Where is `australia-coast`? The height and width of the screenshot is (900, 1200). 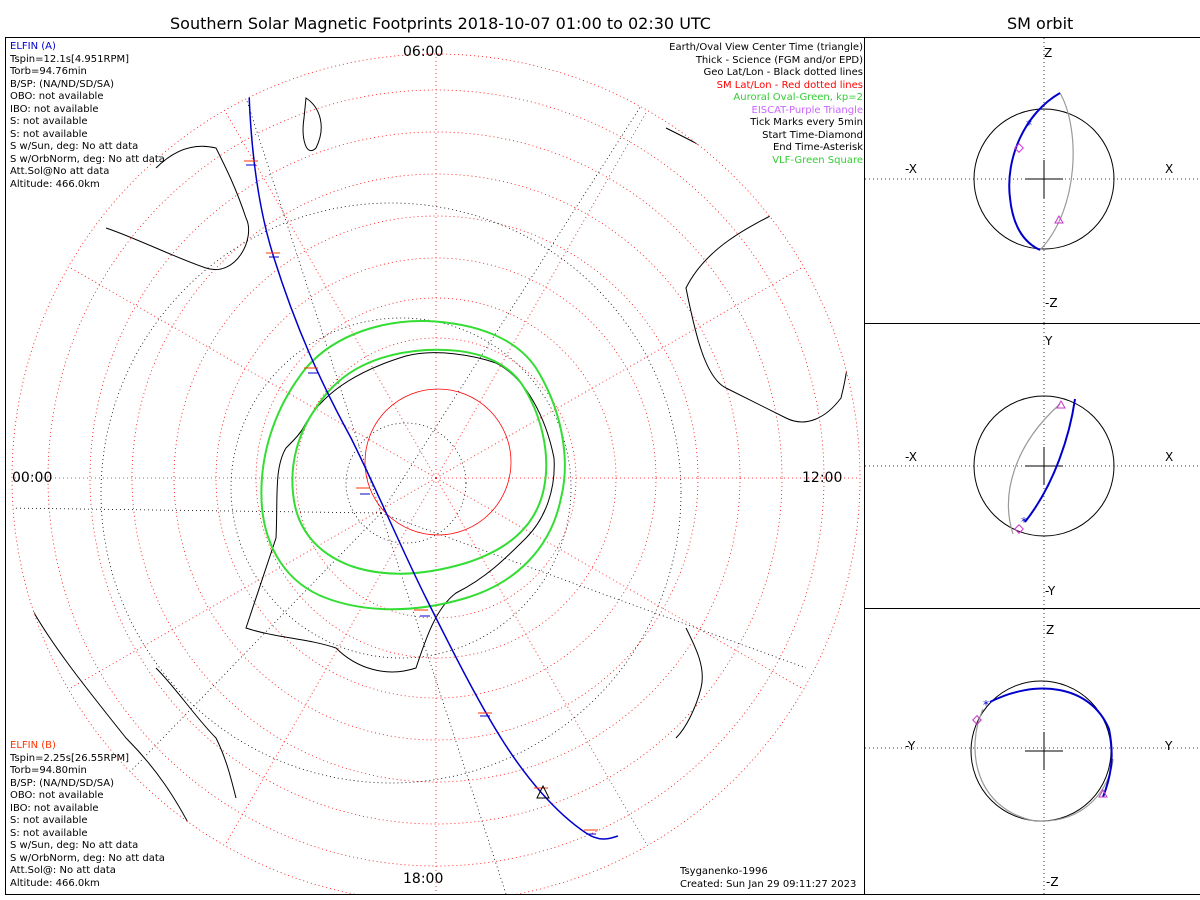 australia-coast is located at coordinates (768, 313).